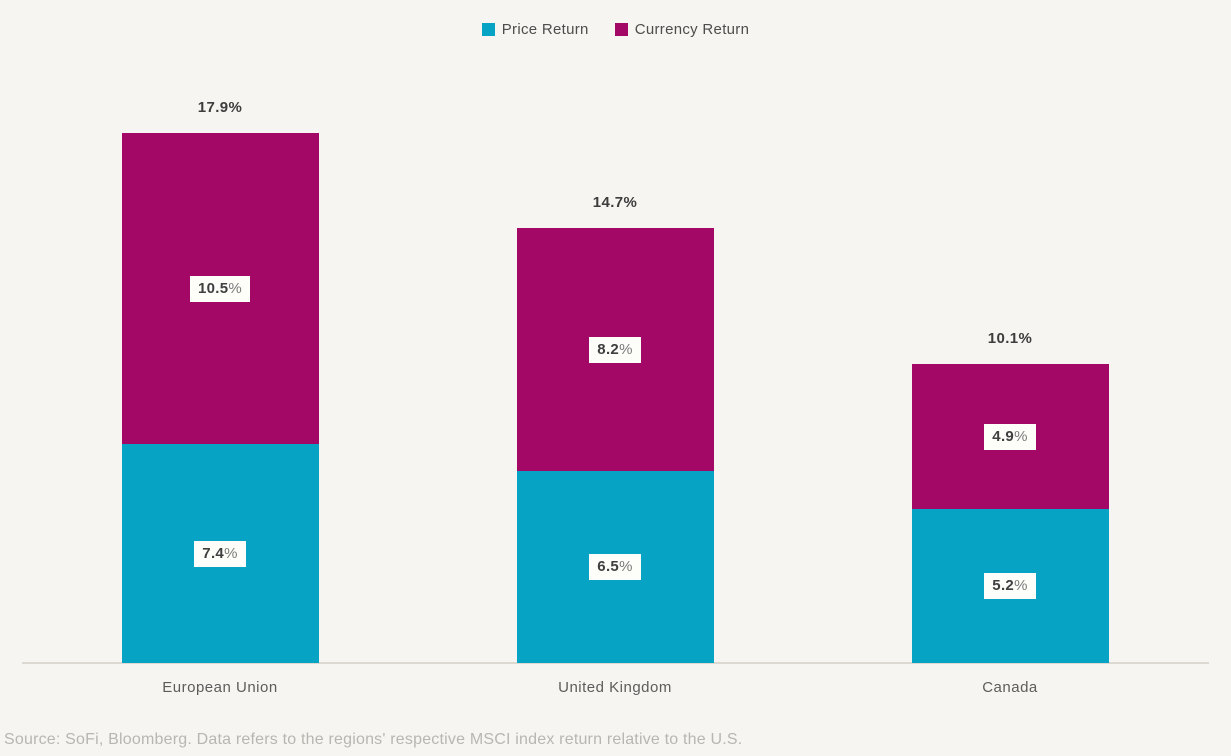 The height and width of the screenshot is (756, 1231). Describe the element at coordinates (213, 553) in the screenshot. I see `segment-value-number: 7.4` at that location.